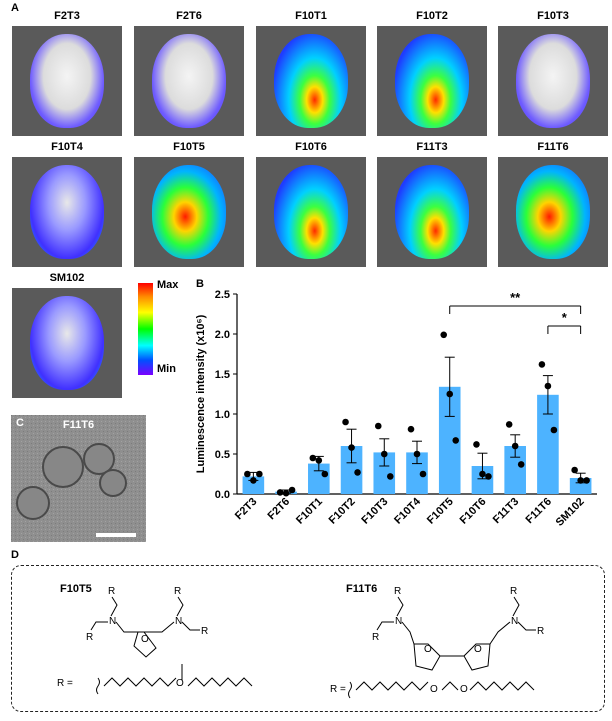 The image size is (612, 721). Describe the element at coordinates (67, 147) in the screenshot. I see `tile-label: F10T4` at that location.